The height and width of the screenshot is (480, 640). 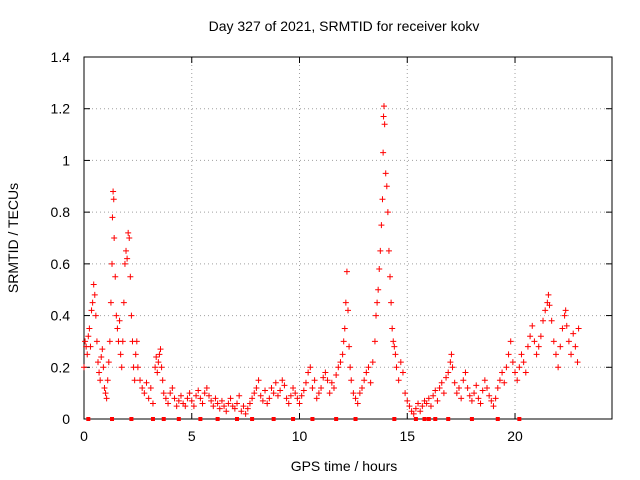 What do you see at coordinates (192, 436) in the screenshot?
I see `x-tick-label: 5` at bounding box center [192, 436].